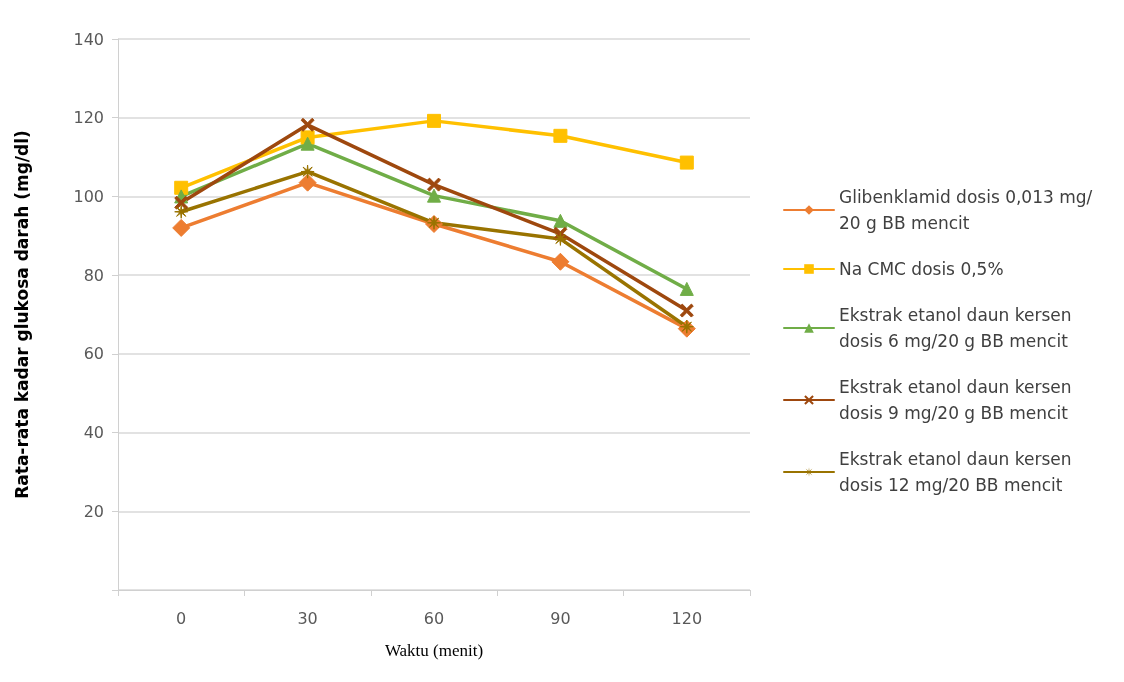 The width and height of the screenshot is (1124, 682). I want to click on y-tick-label: 60, so click(93, 354).